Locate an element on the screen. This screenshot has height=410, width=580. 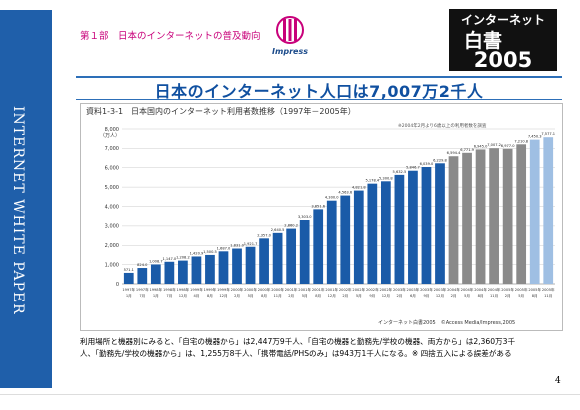
bar-value-label: 1,420.9 is located at coordinates (197, 253).